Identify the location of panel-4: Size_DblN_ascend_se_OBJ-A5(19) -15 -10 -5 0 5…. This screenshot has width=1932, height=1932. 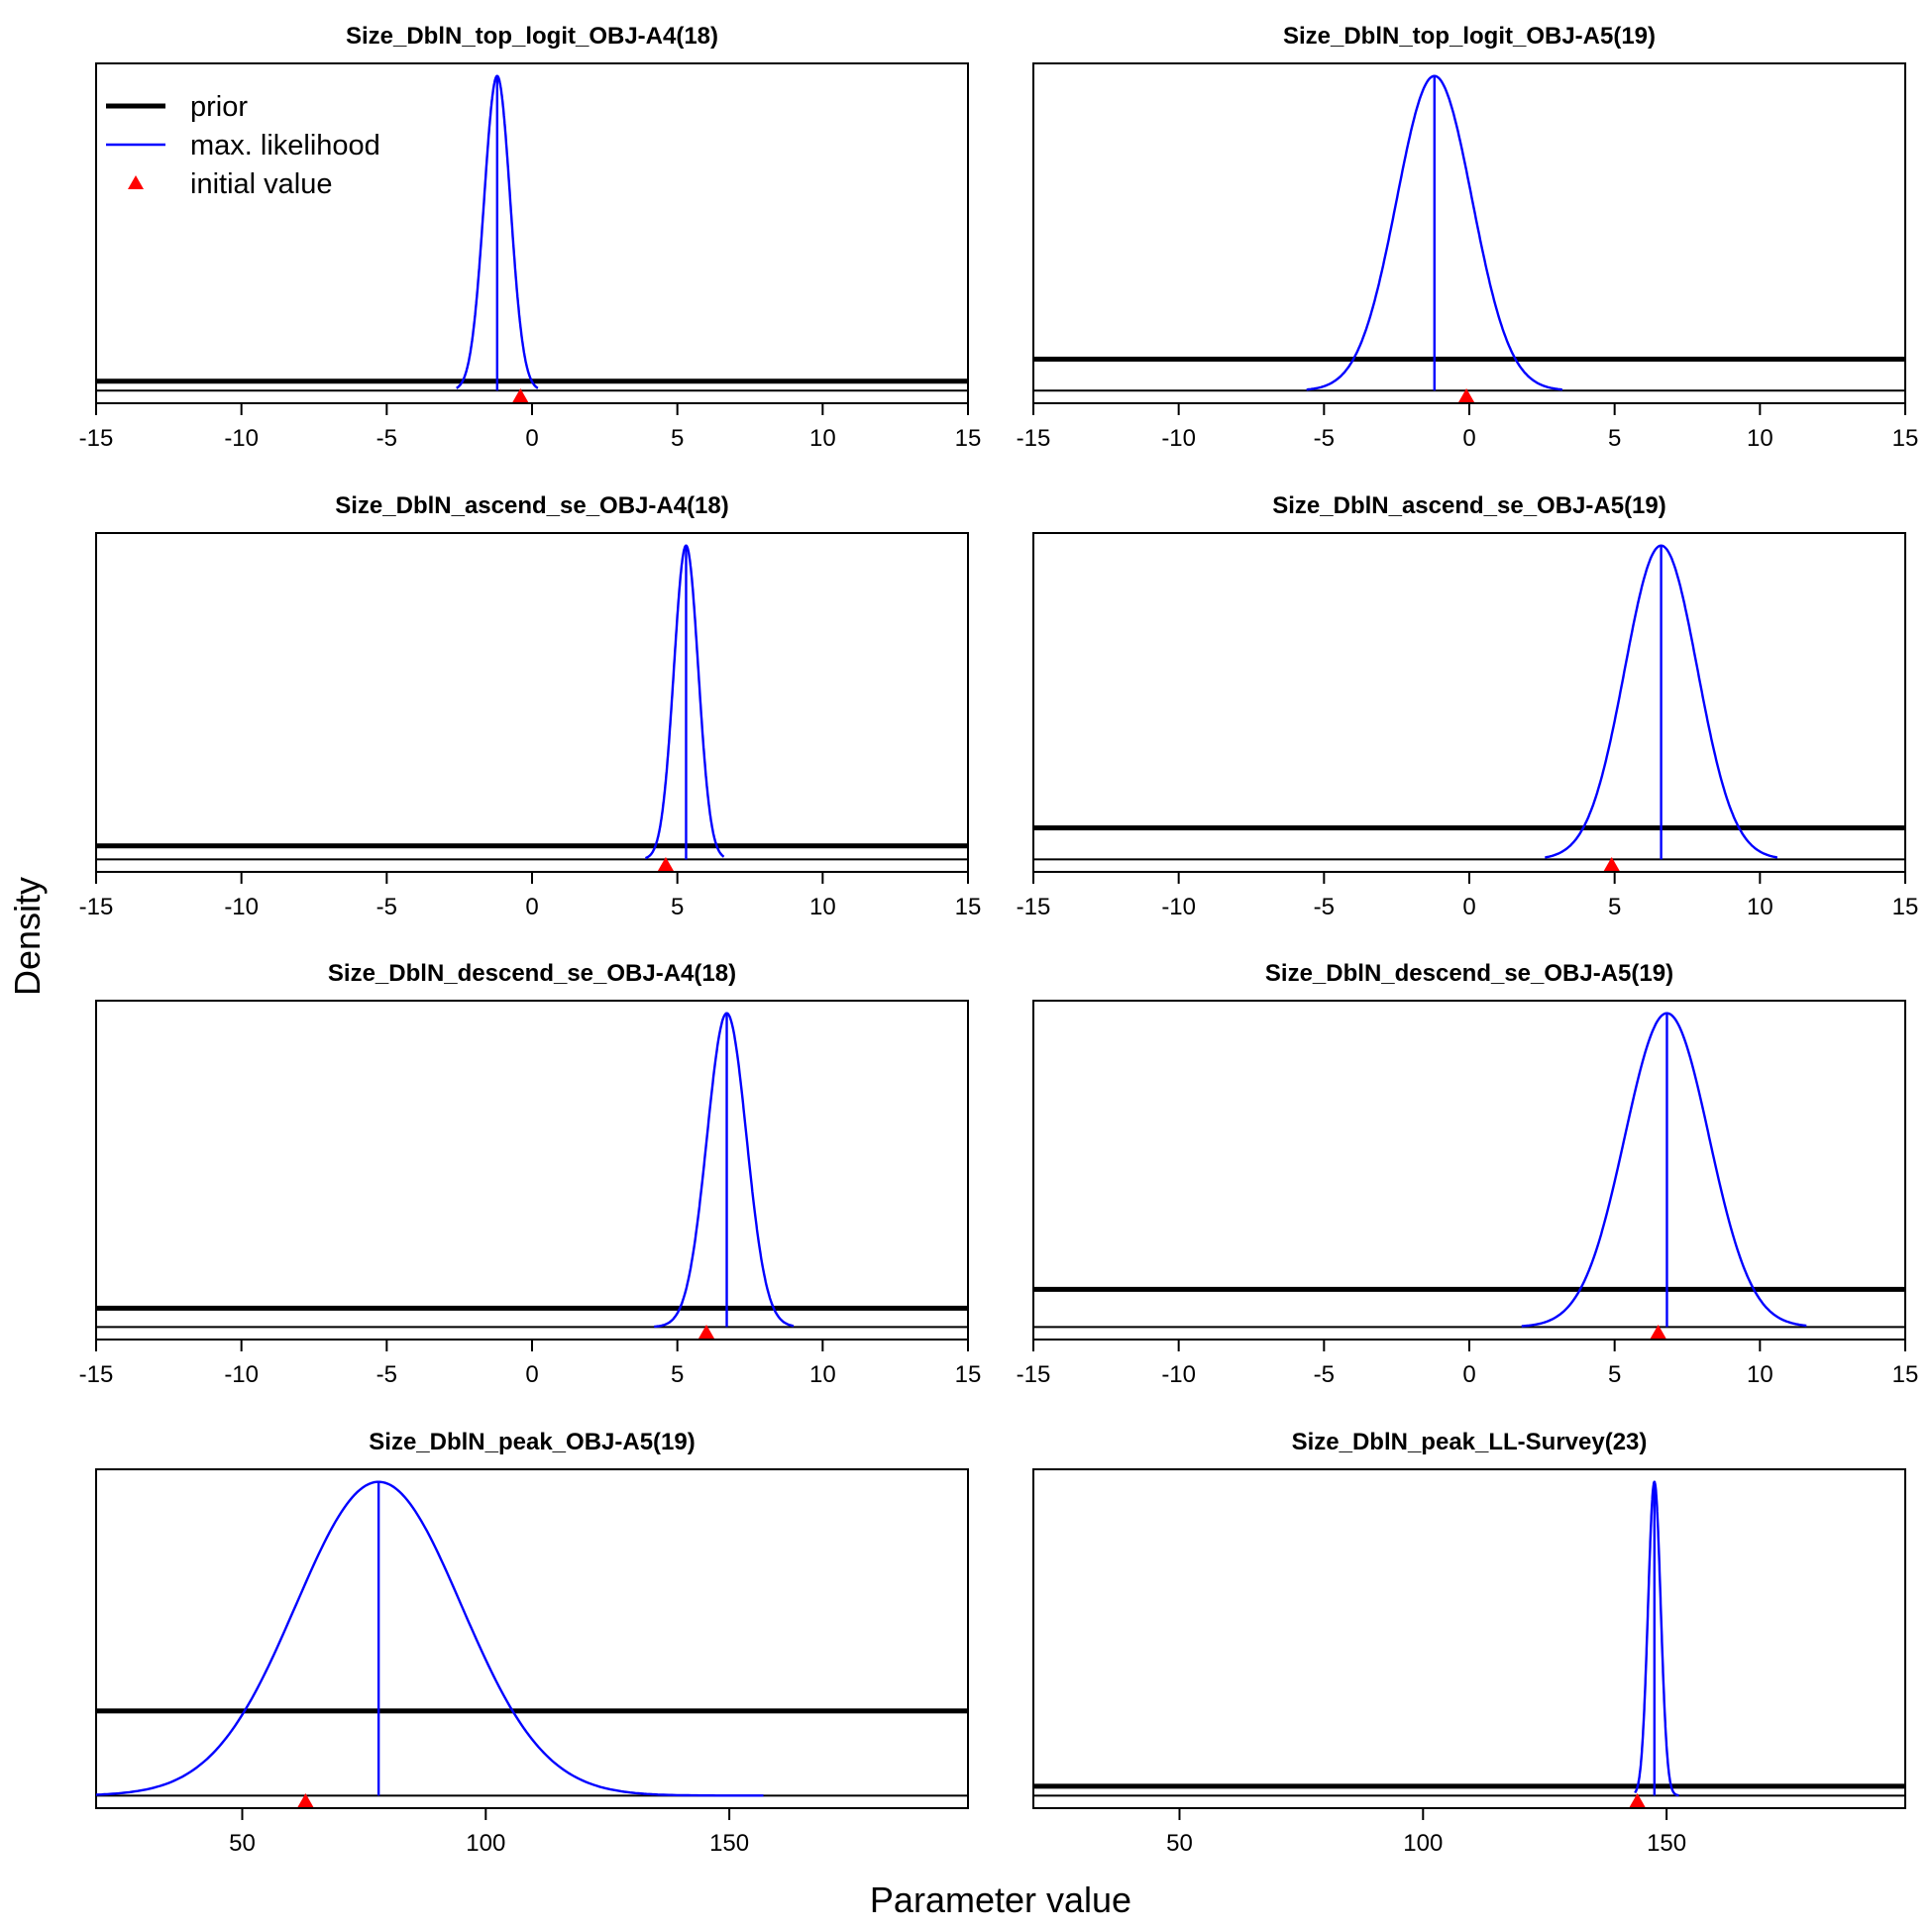
(1468, 706).